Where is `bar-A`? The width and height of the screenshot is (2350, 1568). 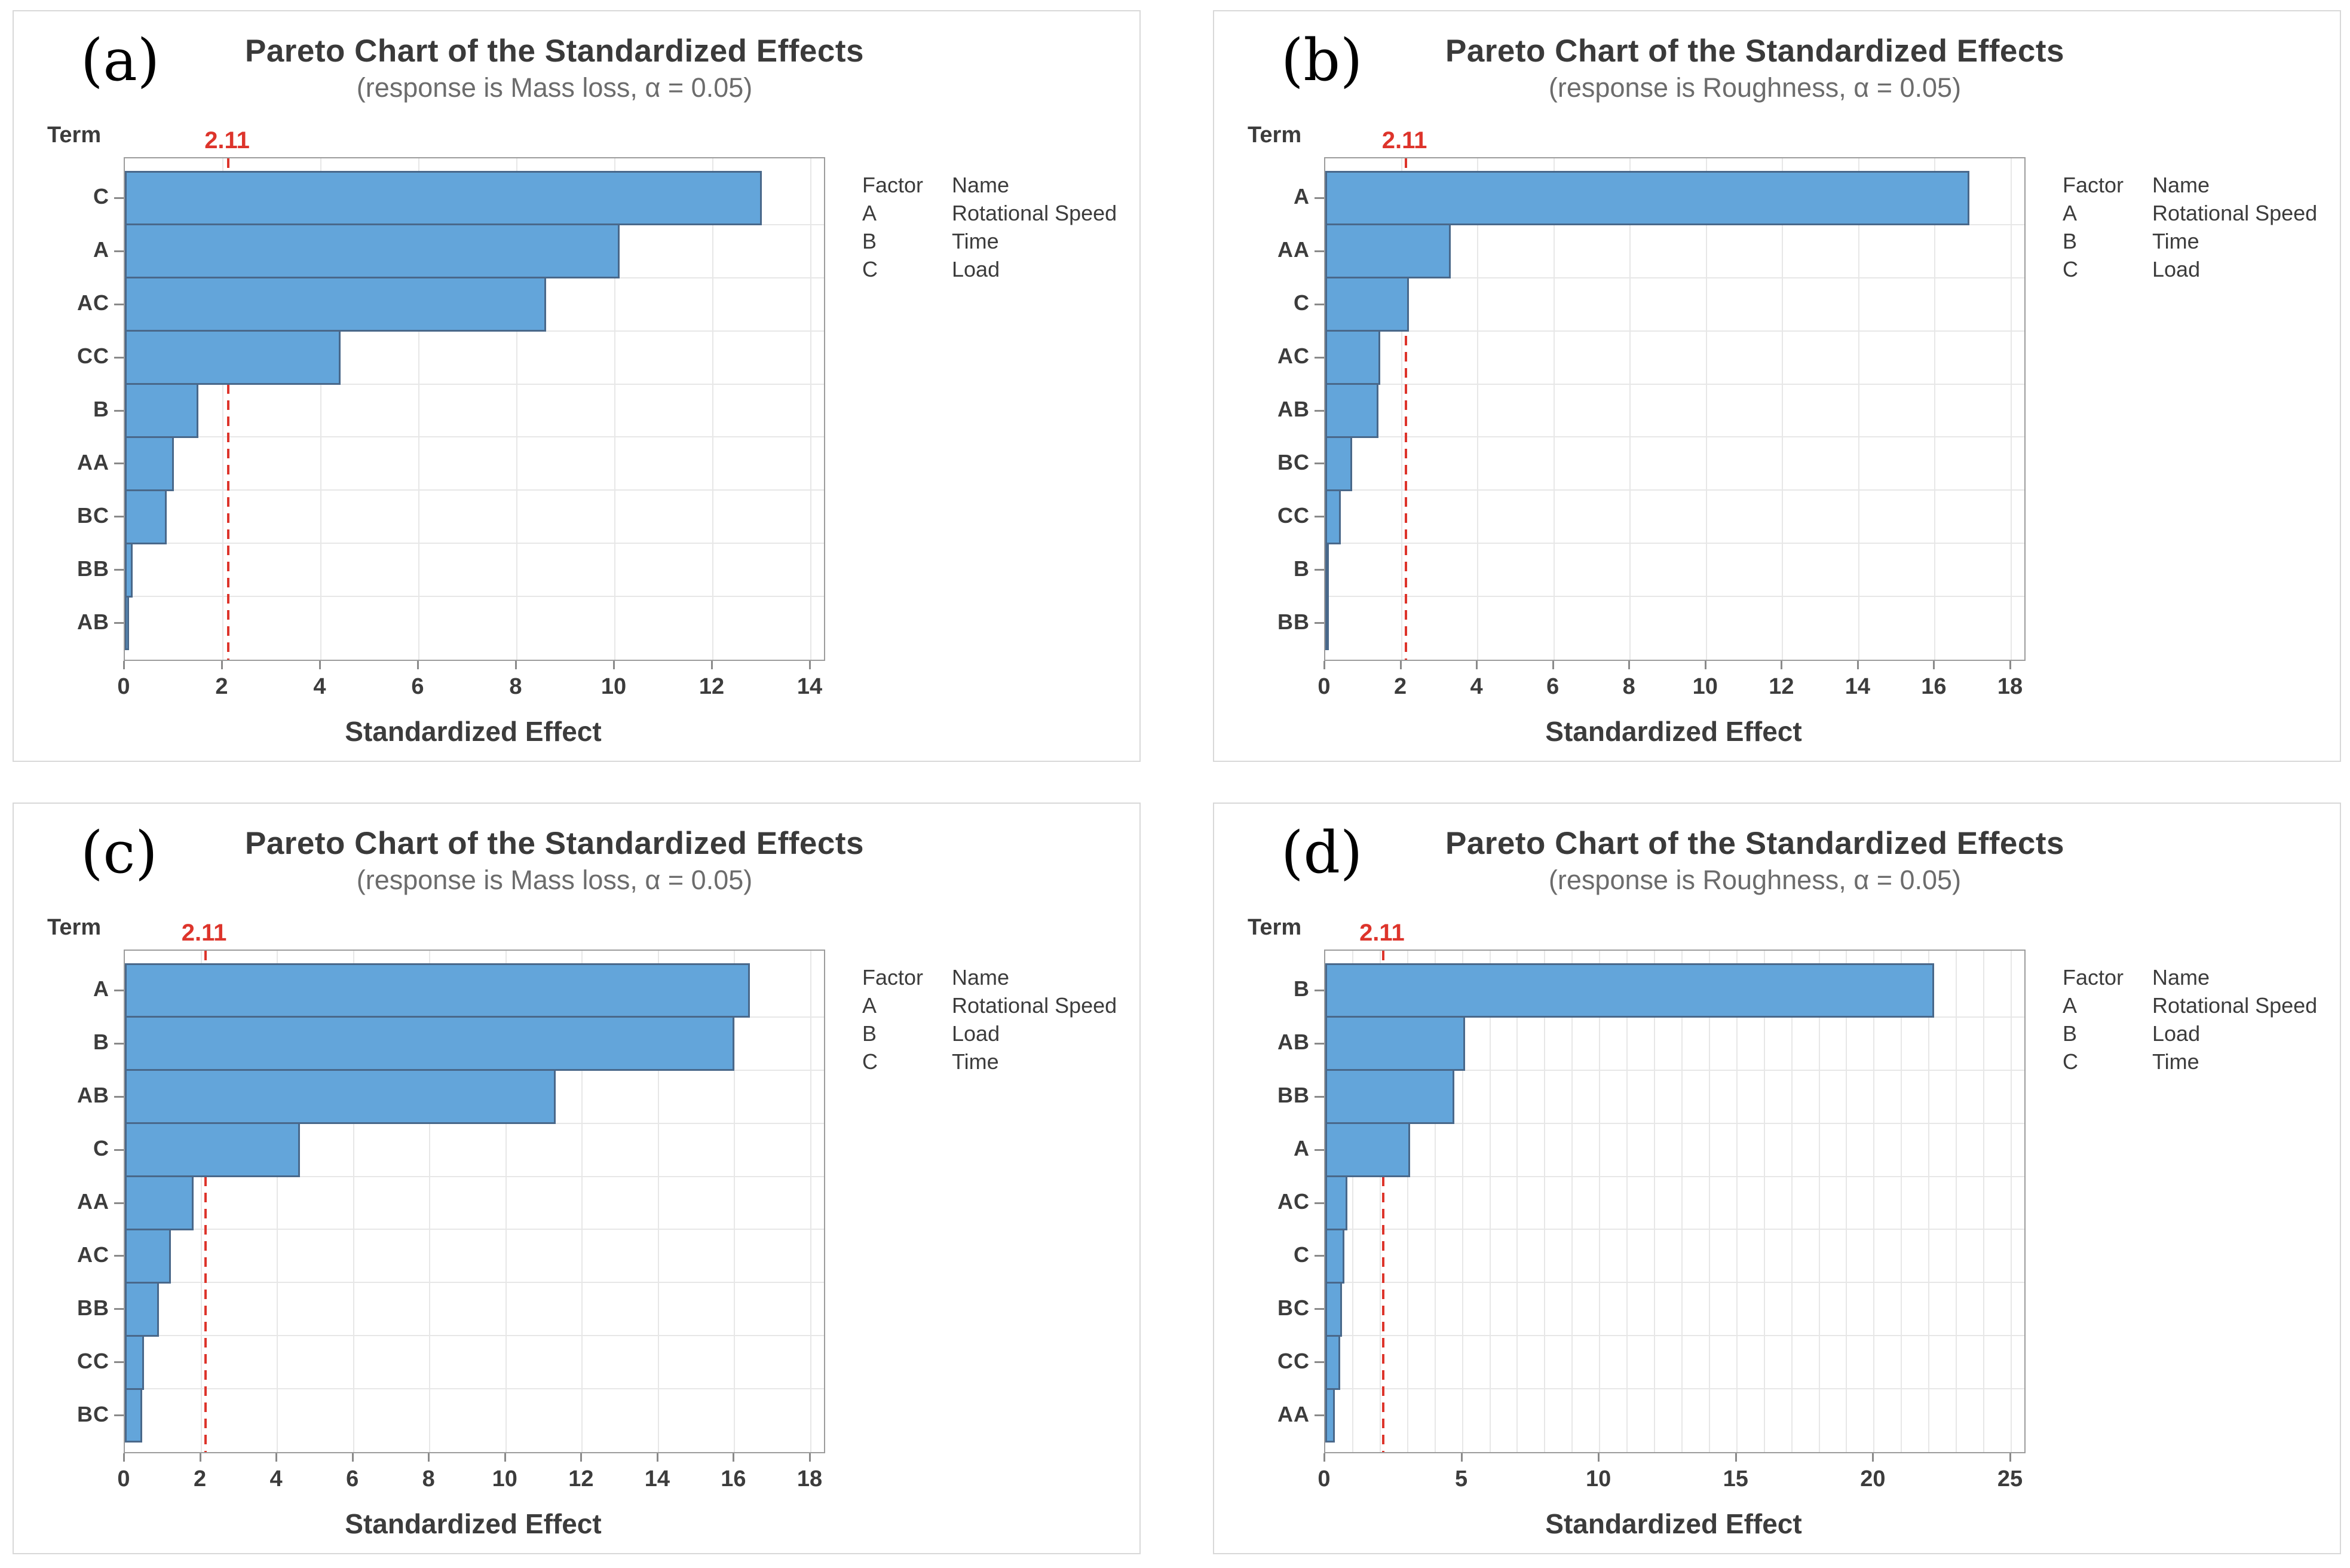
bar-A is located at coordinates (437, 990).